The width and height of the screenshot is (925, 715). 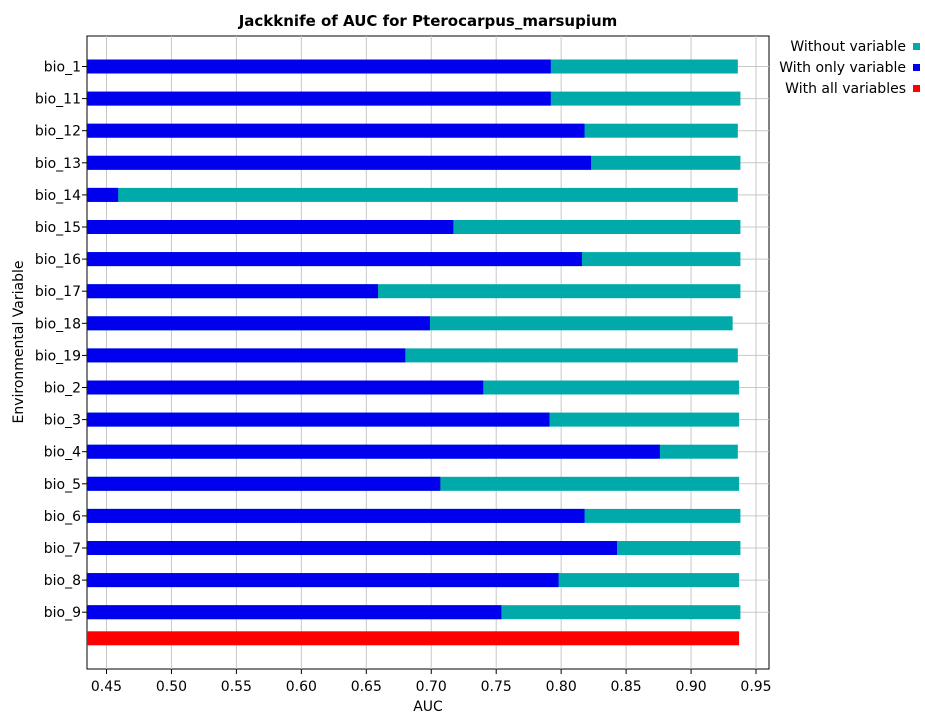 I want to click on category-label: bio_15, so click(x=58, y=228).